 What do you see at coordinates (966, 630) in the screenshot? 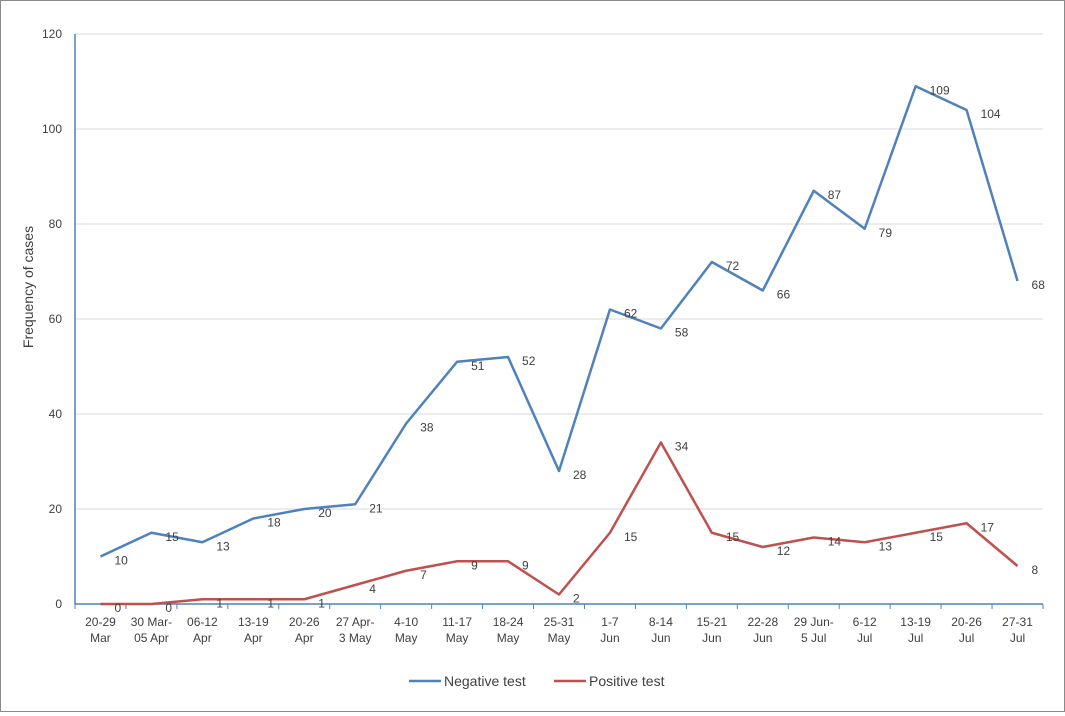
I see `x-tick-label: 20-26 Jul` at bounding box center [966, 630].